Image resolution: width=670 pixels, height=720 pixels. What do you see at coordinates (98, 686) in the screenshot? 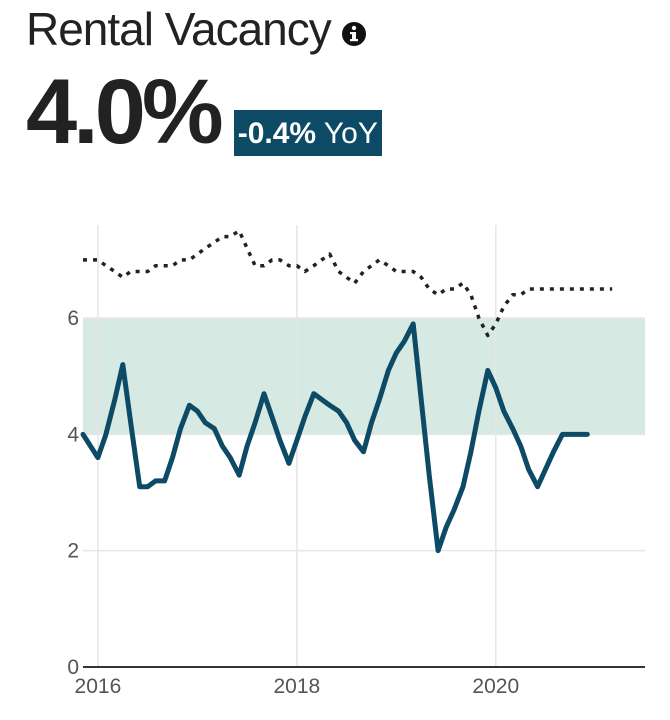
I see `x-tick-label: 2016` at bounding box center [98, 686].